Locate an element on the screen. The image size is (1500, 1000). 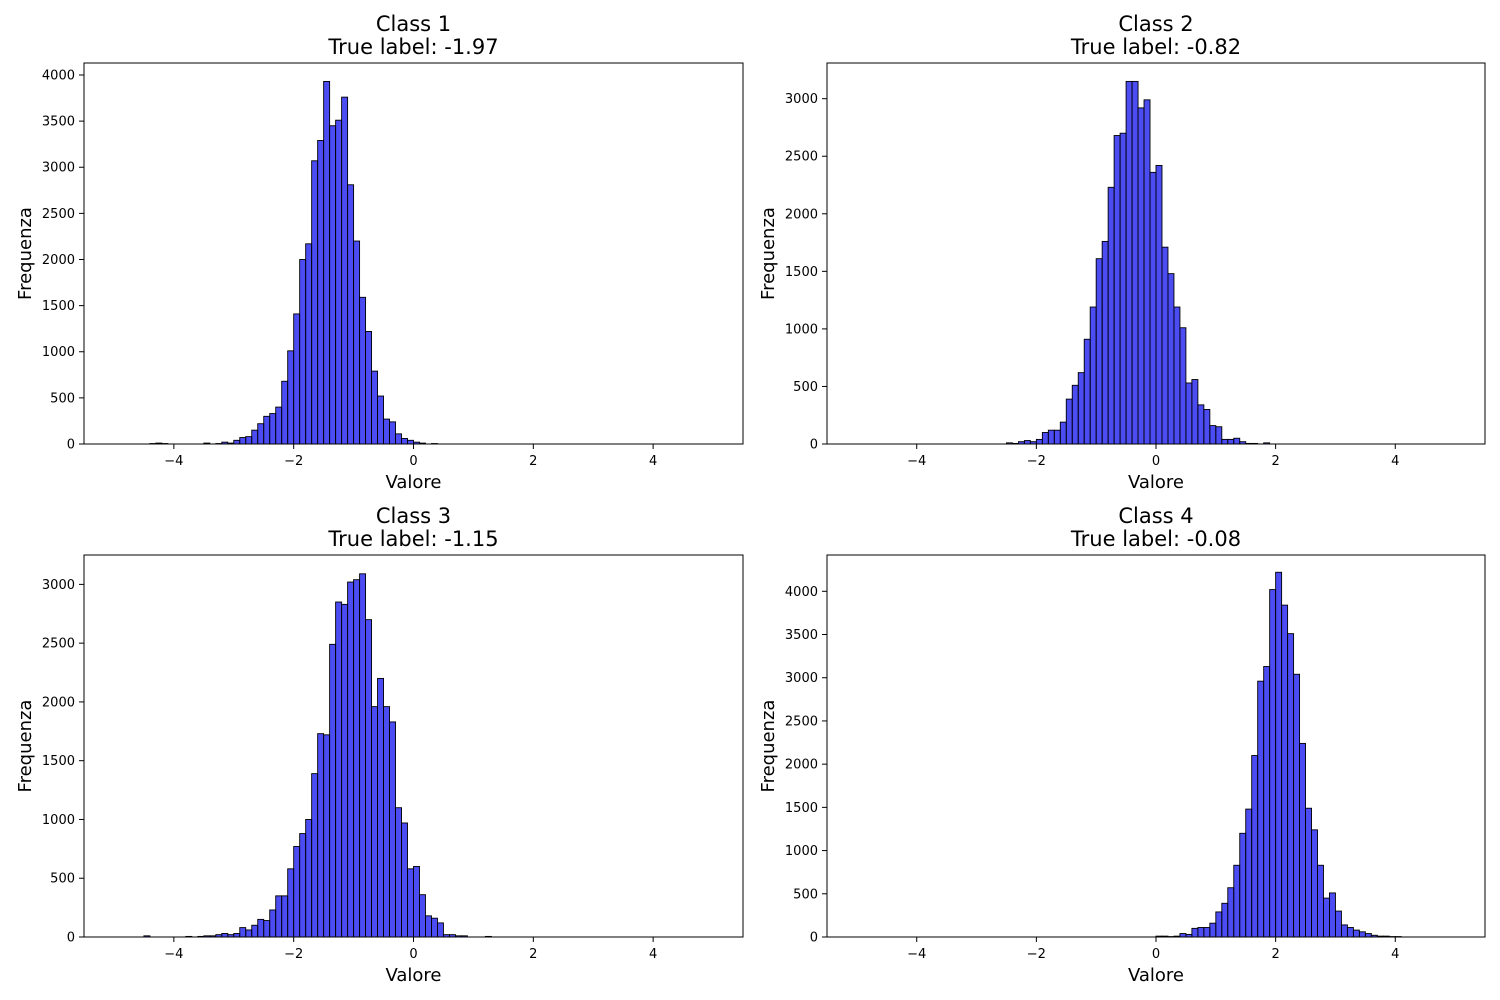
chart-title: Class 2 is located at coordinates (1155, 24).